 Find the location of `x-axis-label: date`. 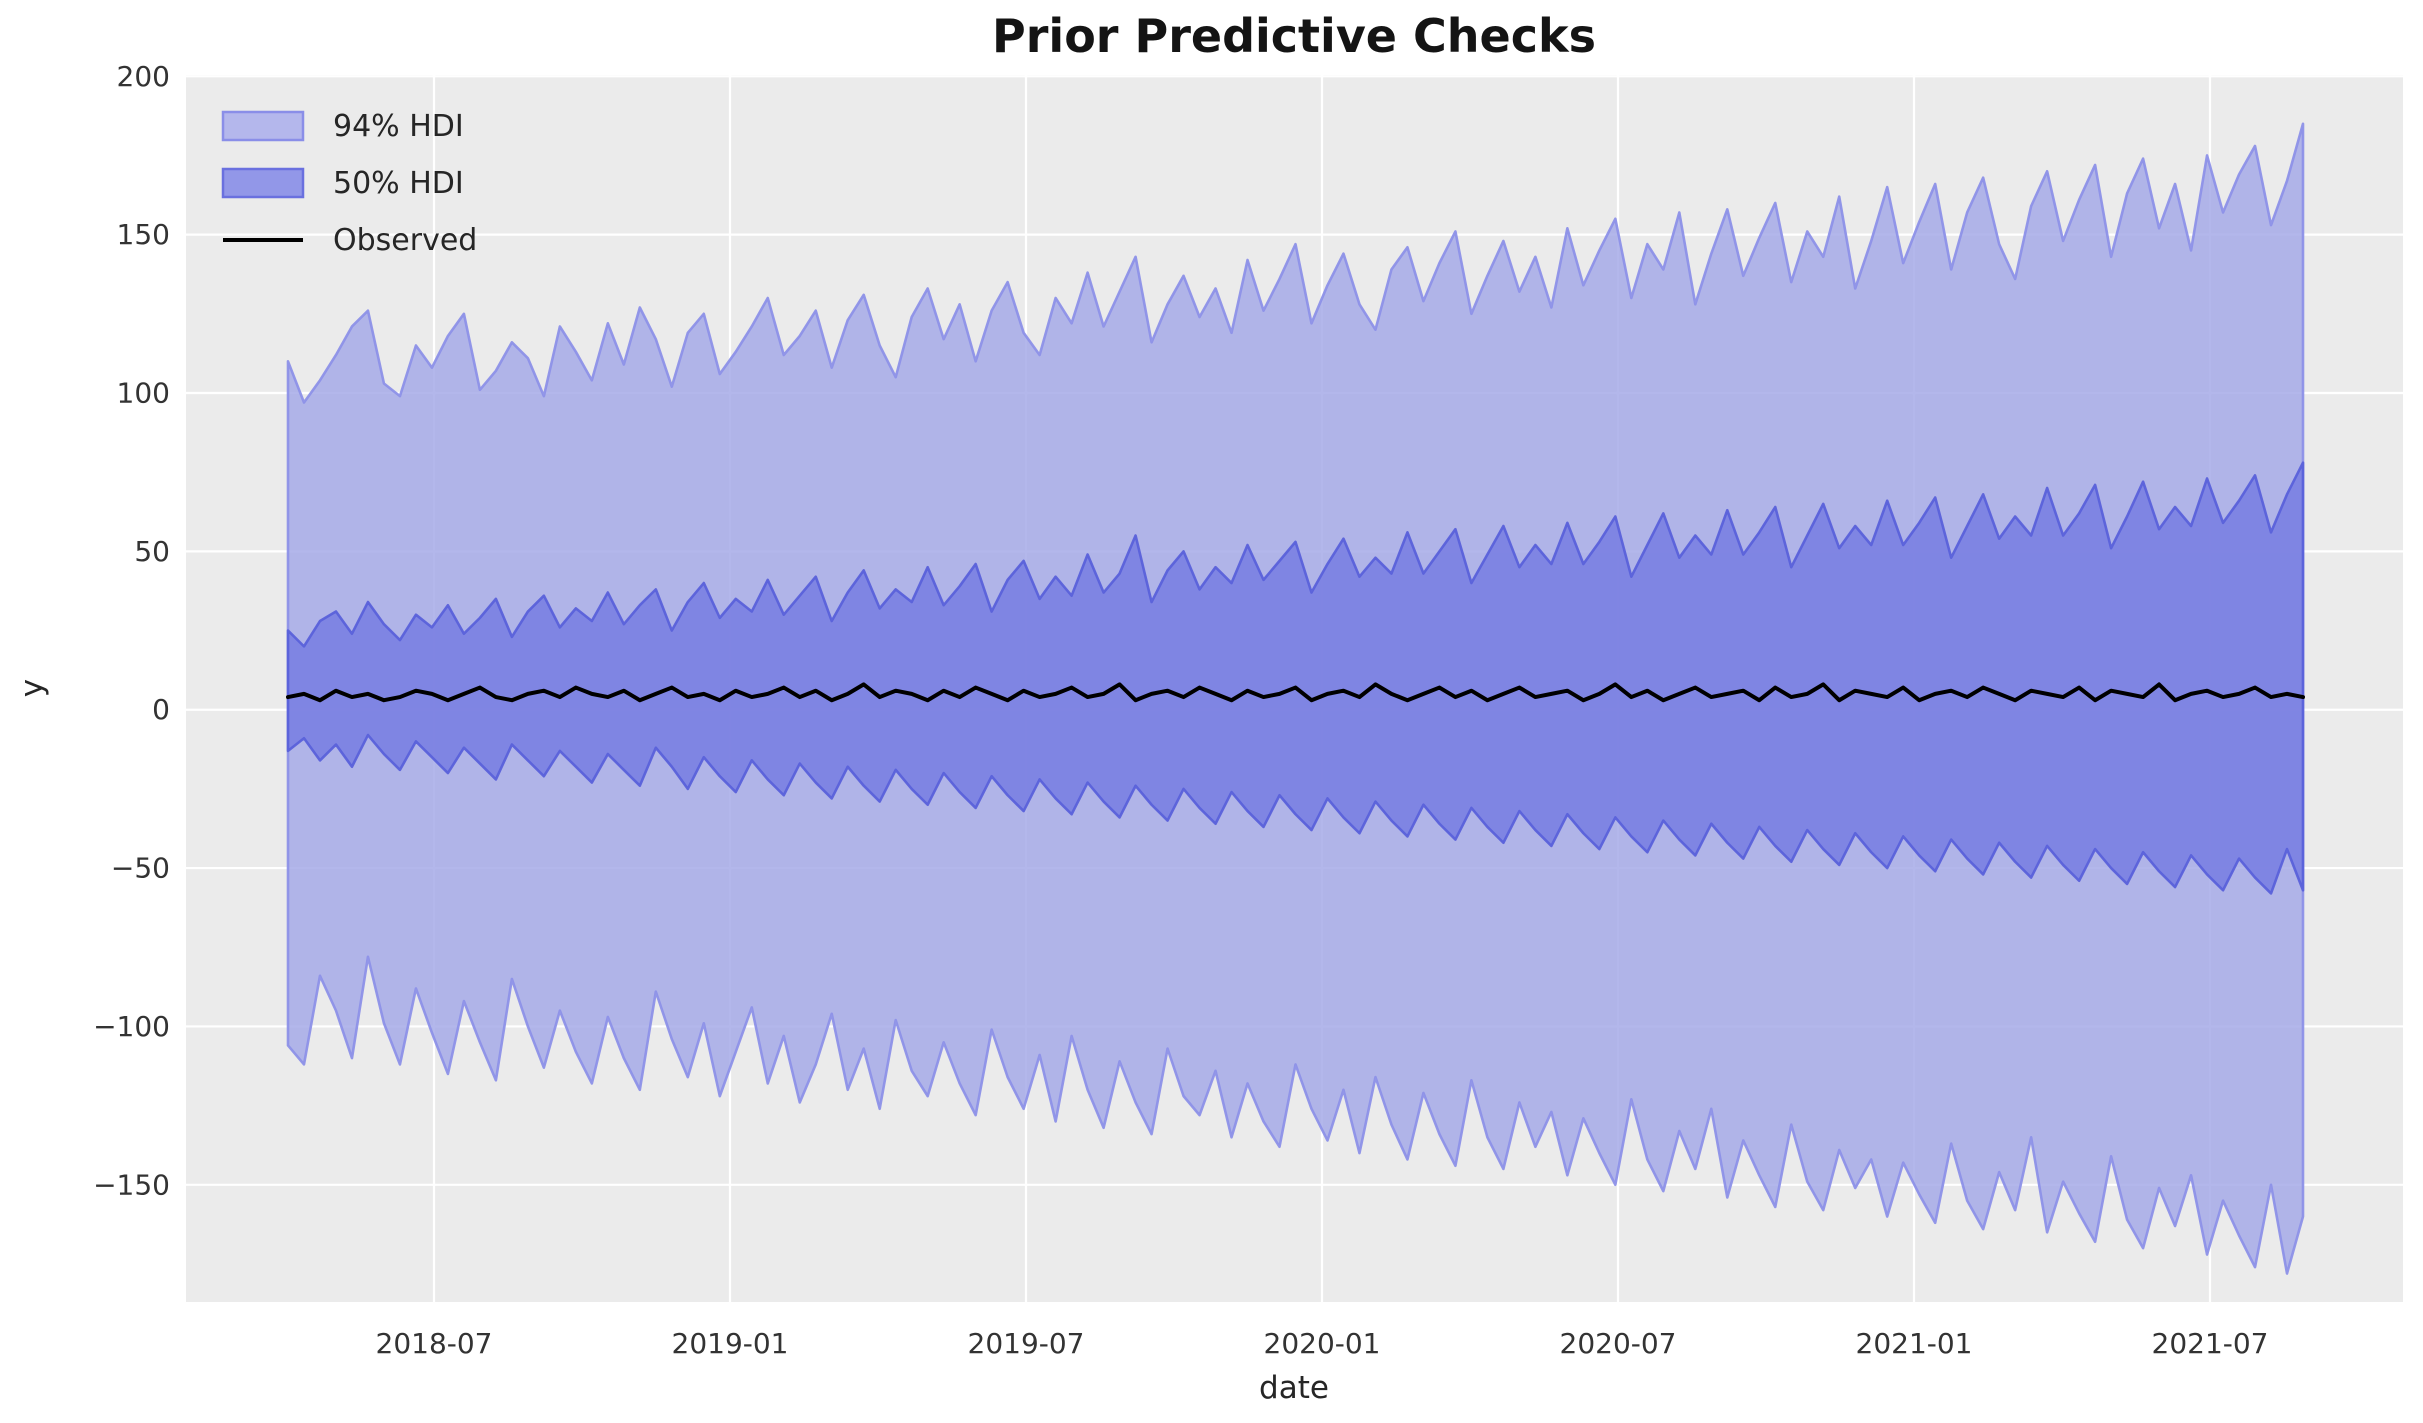

x-axis-label: date is located at coordinates (1294, 1388).